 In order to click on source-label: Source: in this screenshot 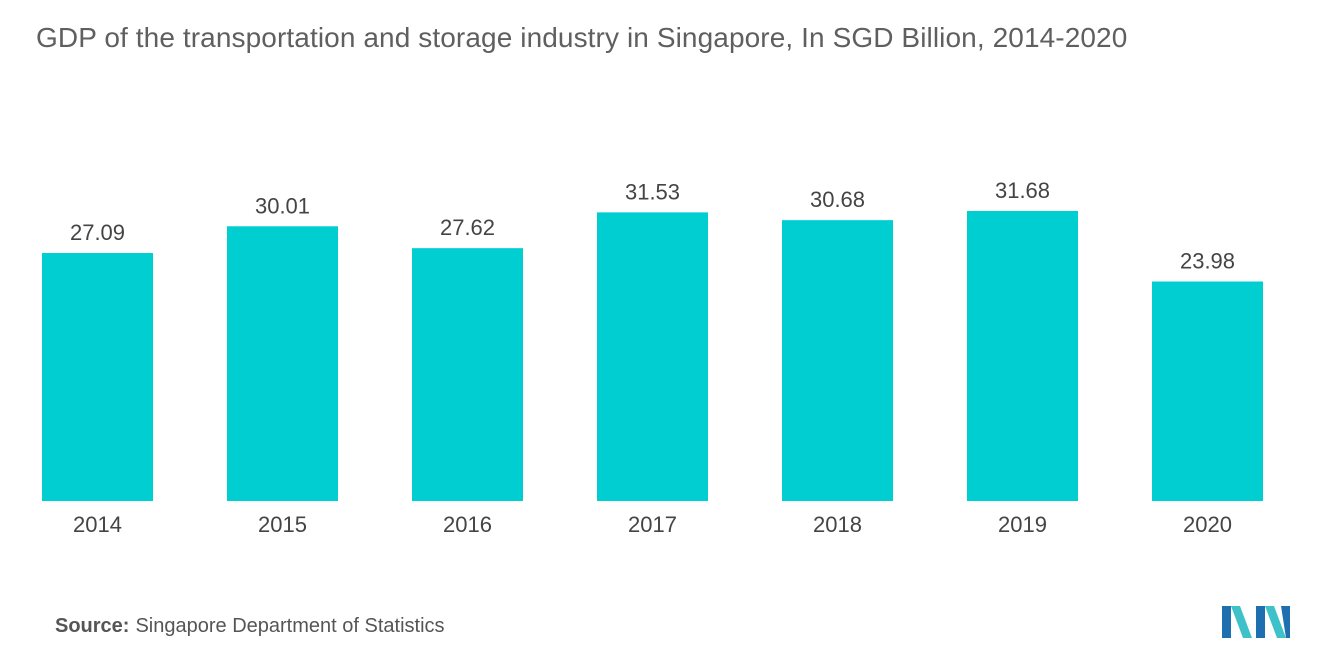, I will do `click(92, 626)`.